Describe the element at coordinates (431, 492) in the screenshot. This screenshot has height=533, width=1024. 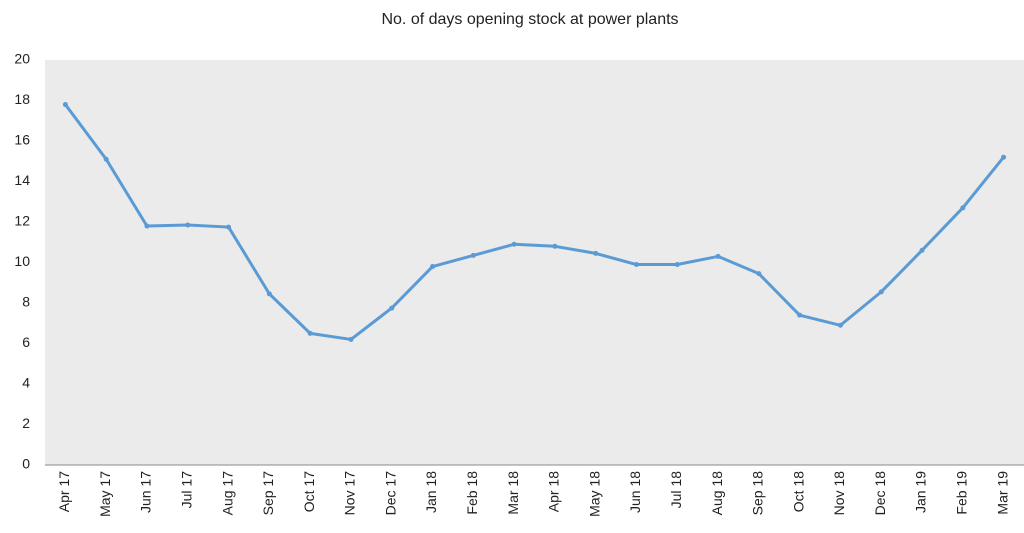
I see `x-tick-label: Jan 18` at that location.